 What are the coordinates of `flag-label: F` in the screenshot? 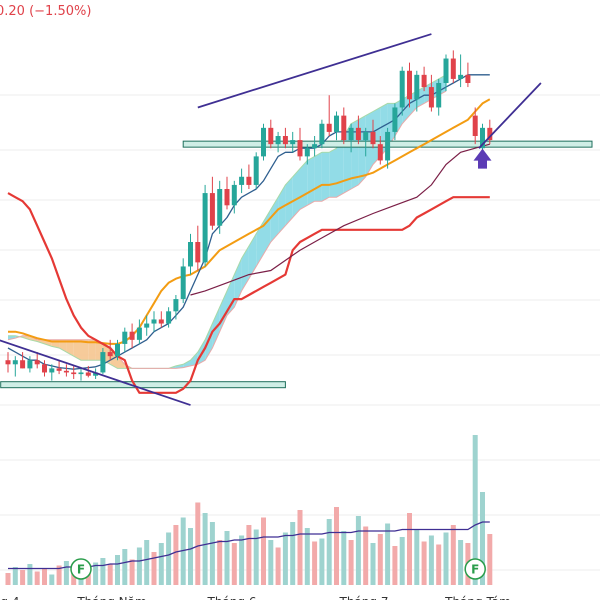 It's located at (81, 570).